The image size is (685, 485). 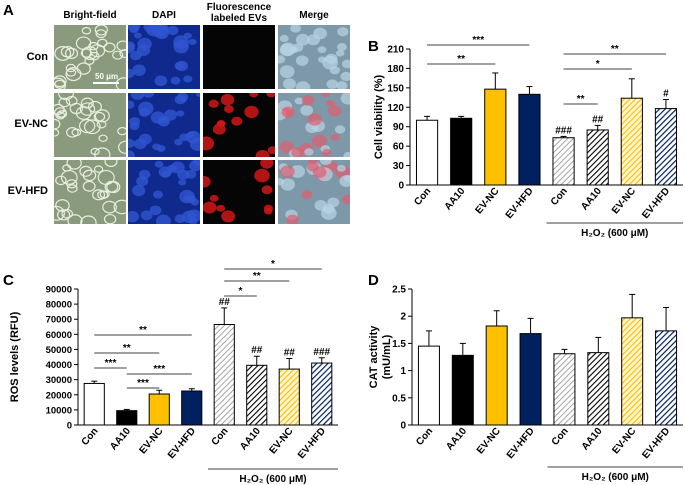 What do you see at coordinates (239, 125) in the screenshot?
I see `micrograph-evnc-fluorescence` at bounding box center [239, 125].